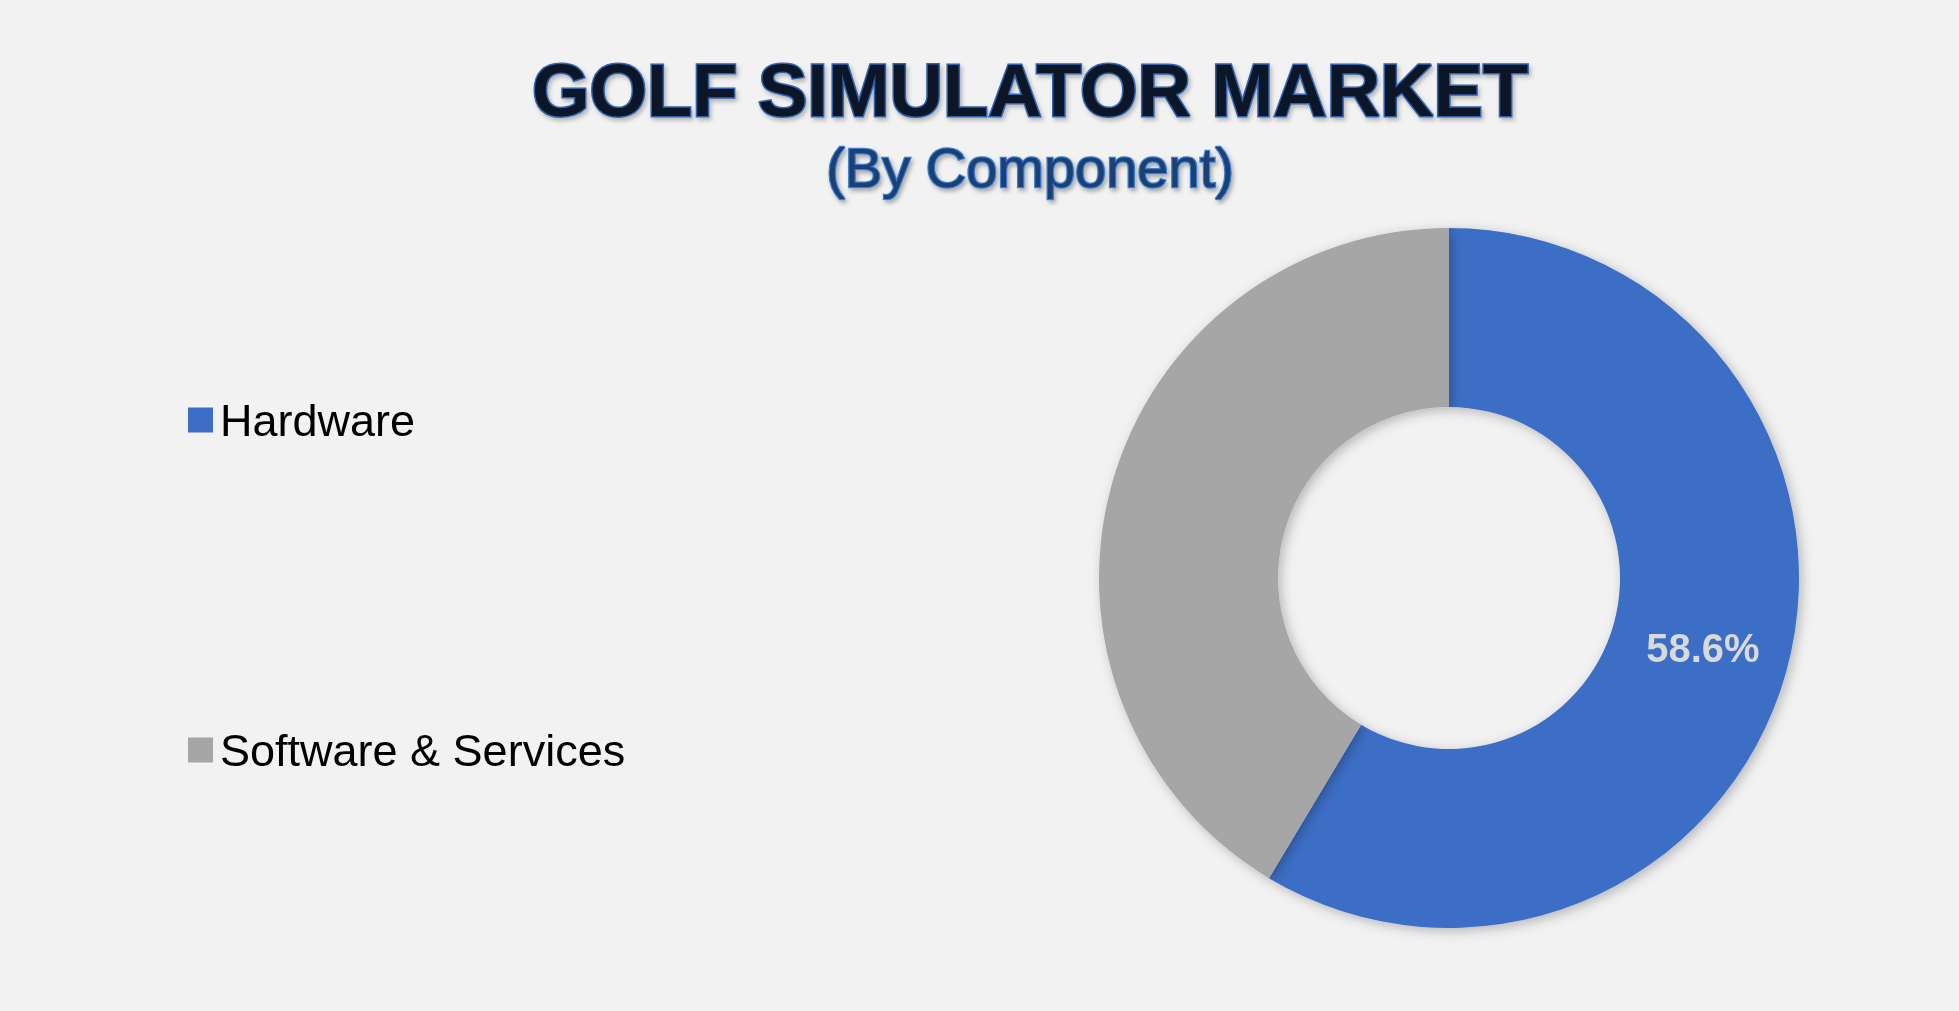  Describe the element at coordinates (423, 750) in the screenshot. I see `legend-label: Software & Services` at that location.